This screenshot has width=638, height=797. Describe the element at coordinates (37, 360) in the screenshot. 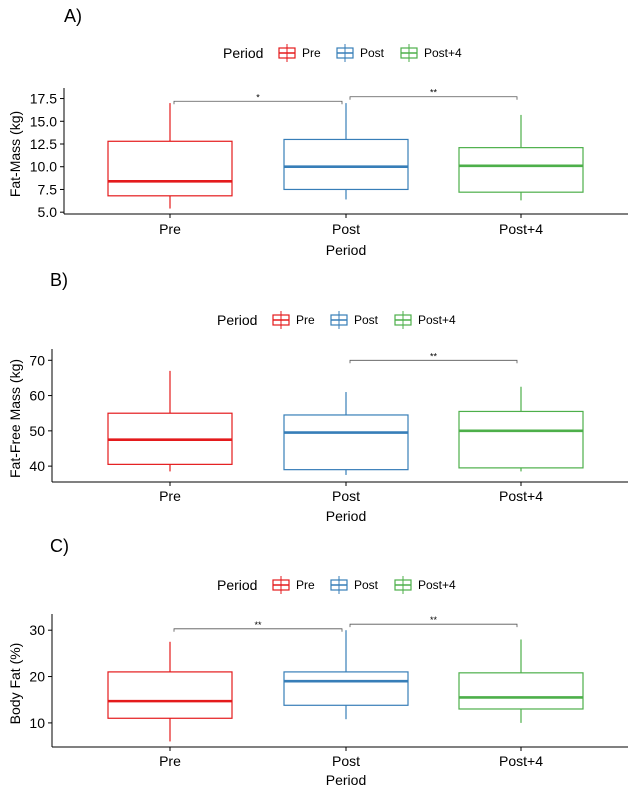

I see `y-tick-label: 70` at that location.